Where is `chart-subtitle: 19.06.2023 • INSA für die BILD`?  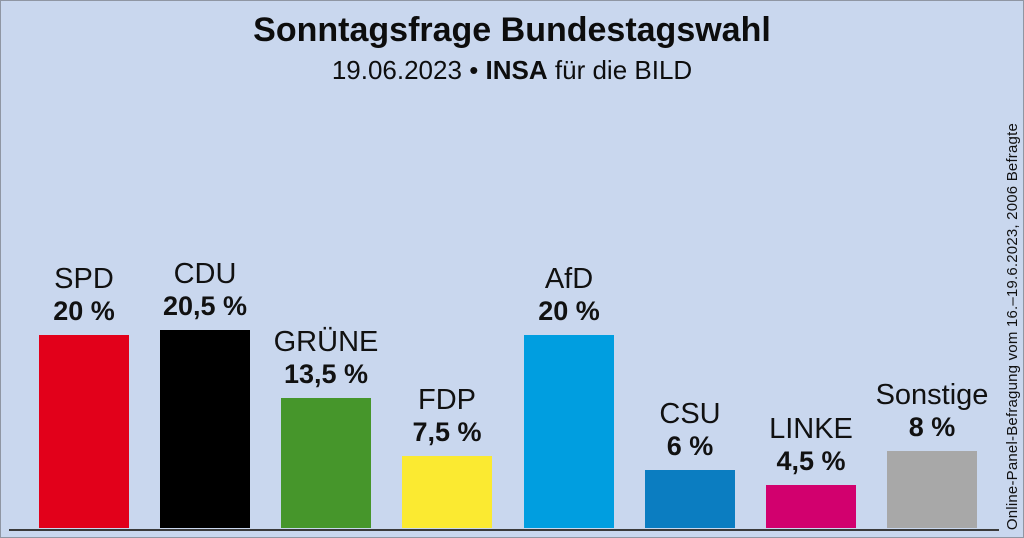 chart-subtitle: 19.06.2023 • INSA für die BILD is located at coordinates (512, 70).